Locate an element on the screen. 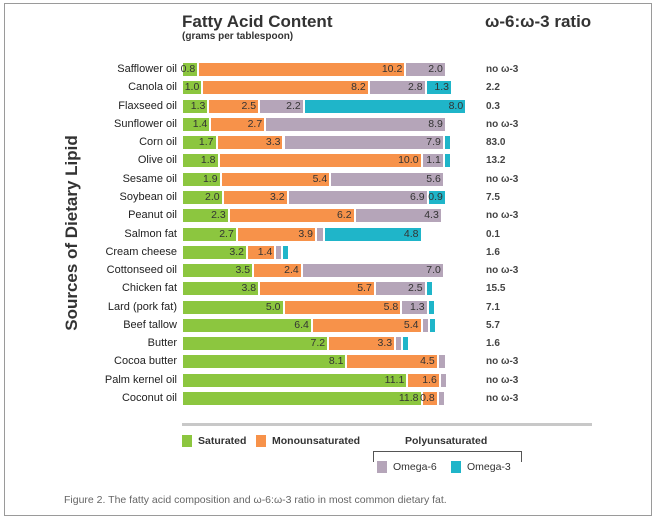 The width and height of the screenshot is (658, 521). bar-saturated: 0.8 is located at coordinates (189, 69).